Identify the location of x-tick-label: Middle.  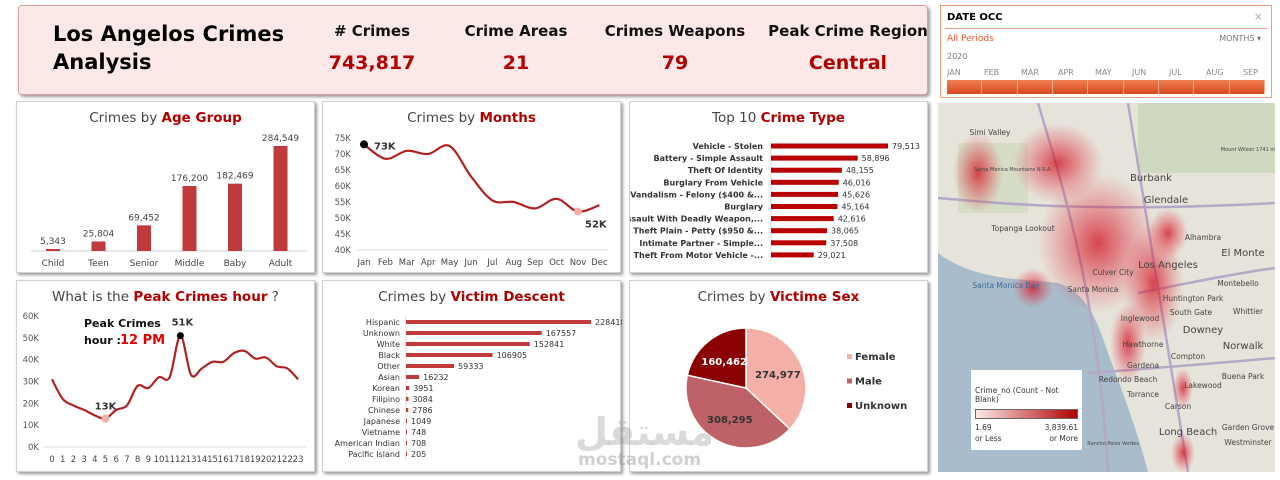
(190, 264).